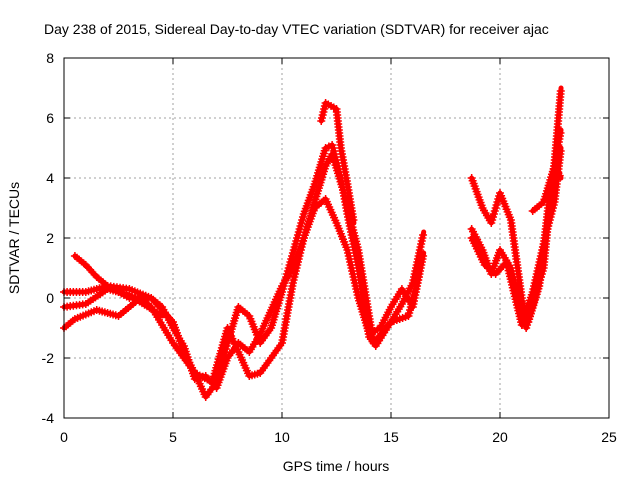 Image resolution: width=640 pixels, height=485 pixels. I want to click on y-tick-label: 8, so click(50, 58).